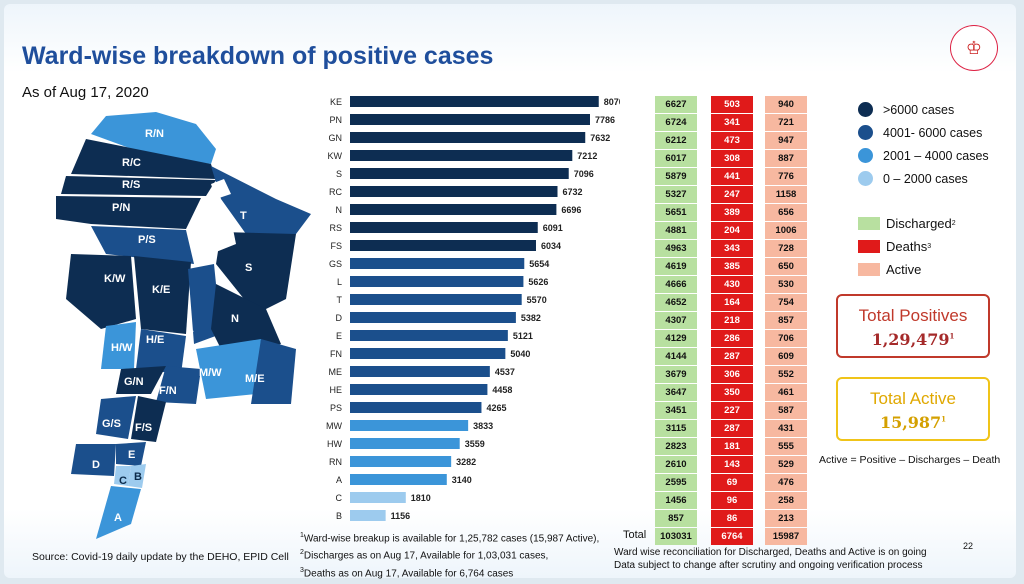 This screenshot has width=1024, height=584. I want to click on bar-value-label: 5382, so click(531, 318).